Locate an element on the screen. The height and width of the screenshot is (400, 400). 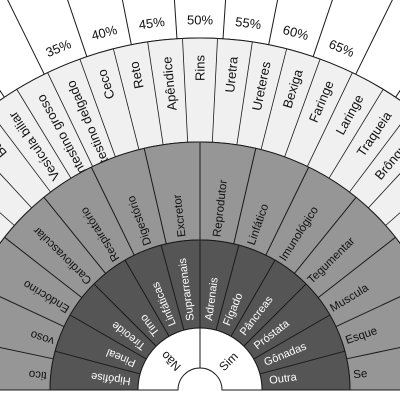
organ-label: Reto is located at coordinates (136, 75).